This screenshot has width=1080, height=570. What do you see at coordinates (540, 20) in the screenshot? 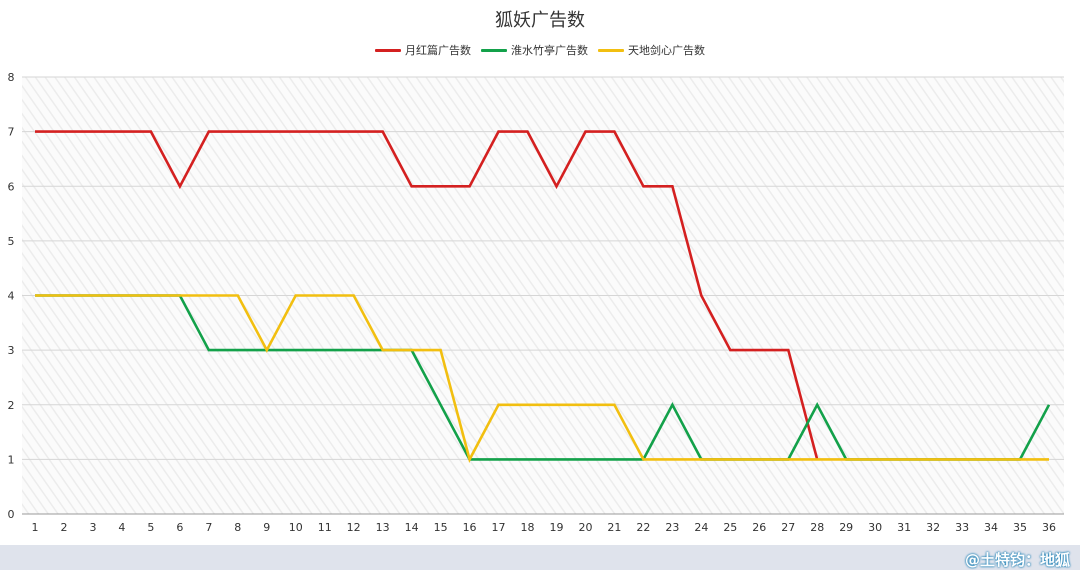
I see `chart-title: 狐妖广告数` at bounding box center [540, 20].